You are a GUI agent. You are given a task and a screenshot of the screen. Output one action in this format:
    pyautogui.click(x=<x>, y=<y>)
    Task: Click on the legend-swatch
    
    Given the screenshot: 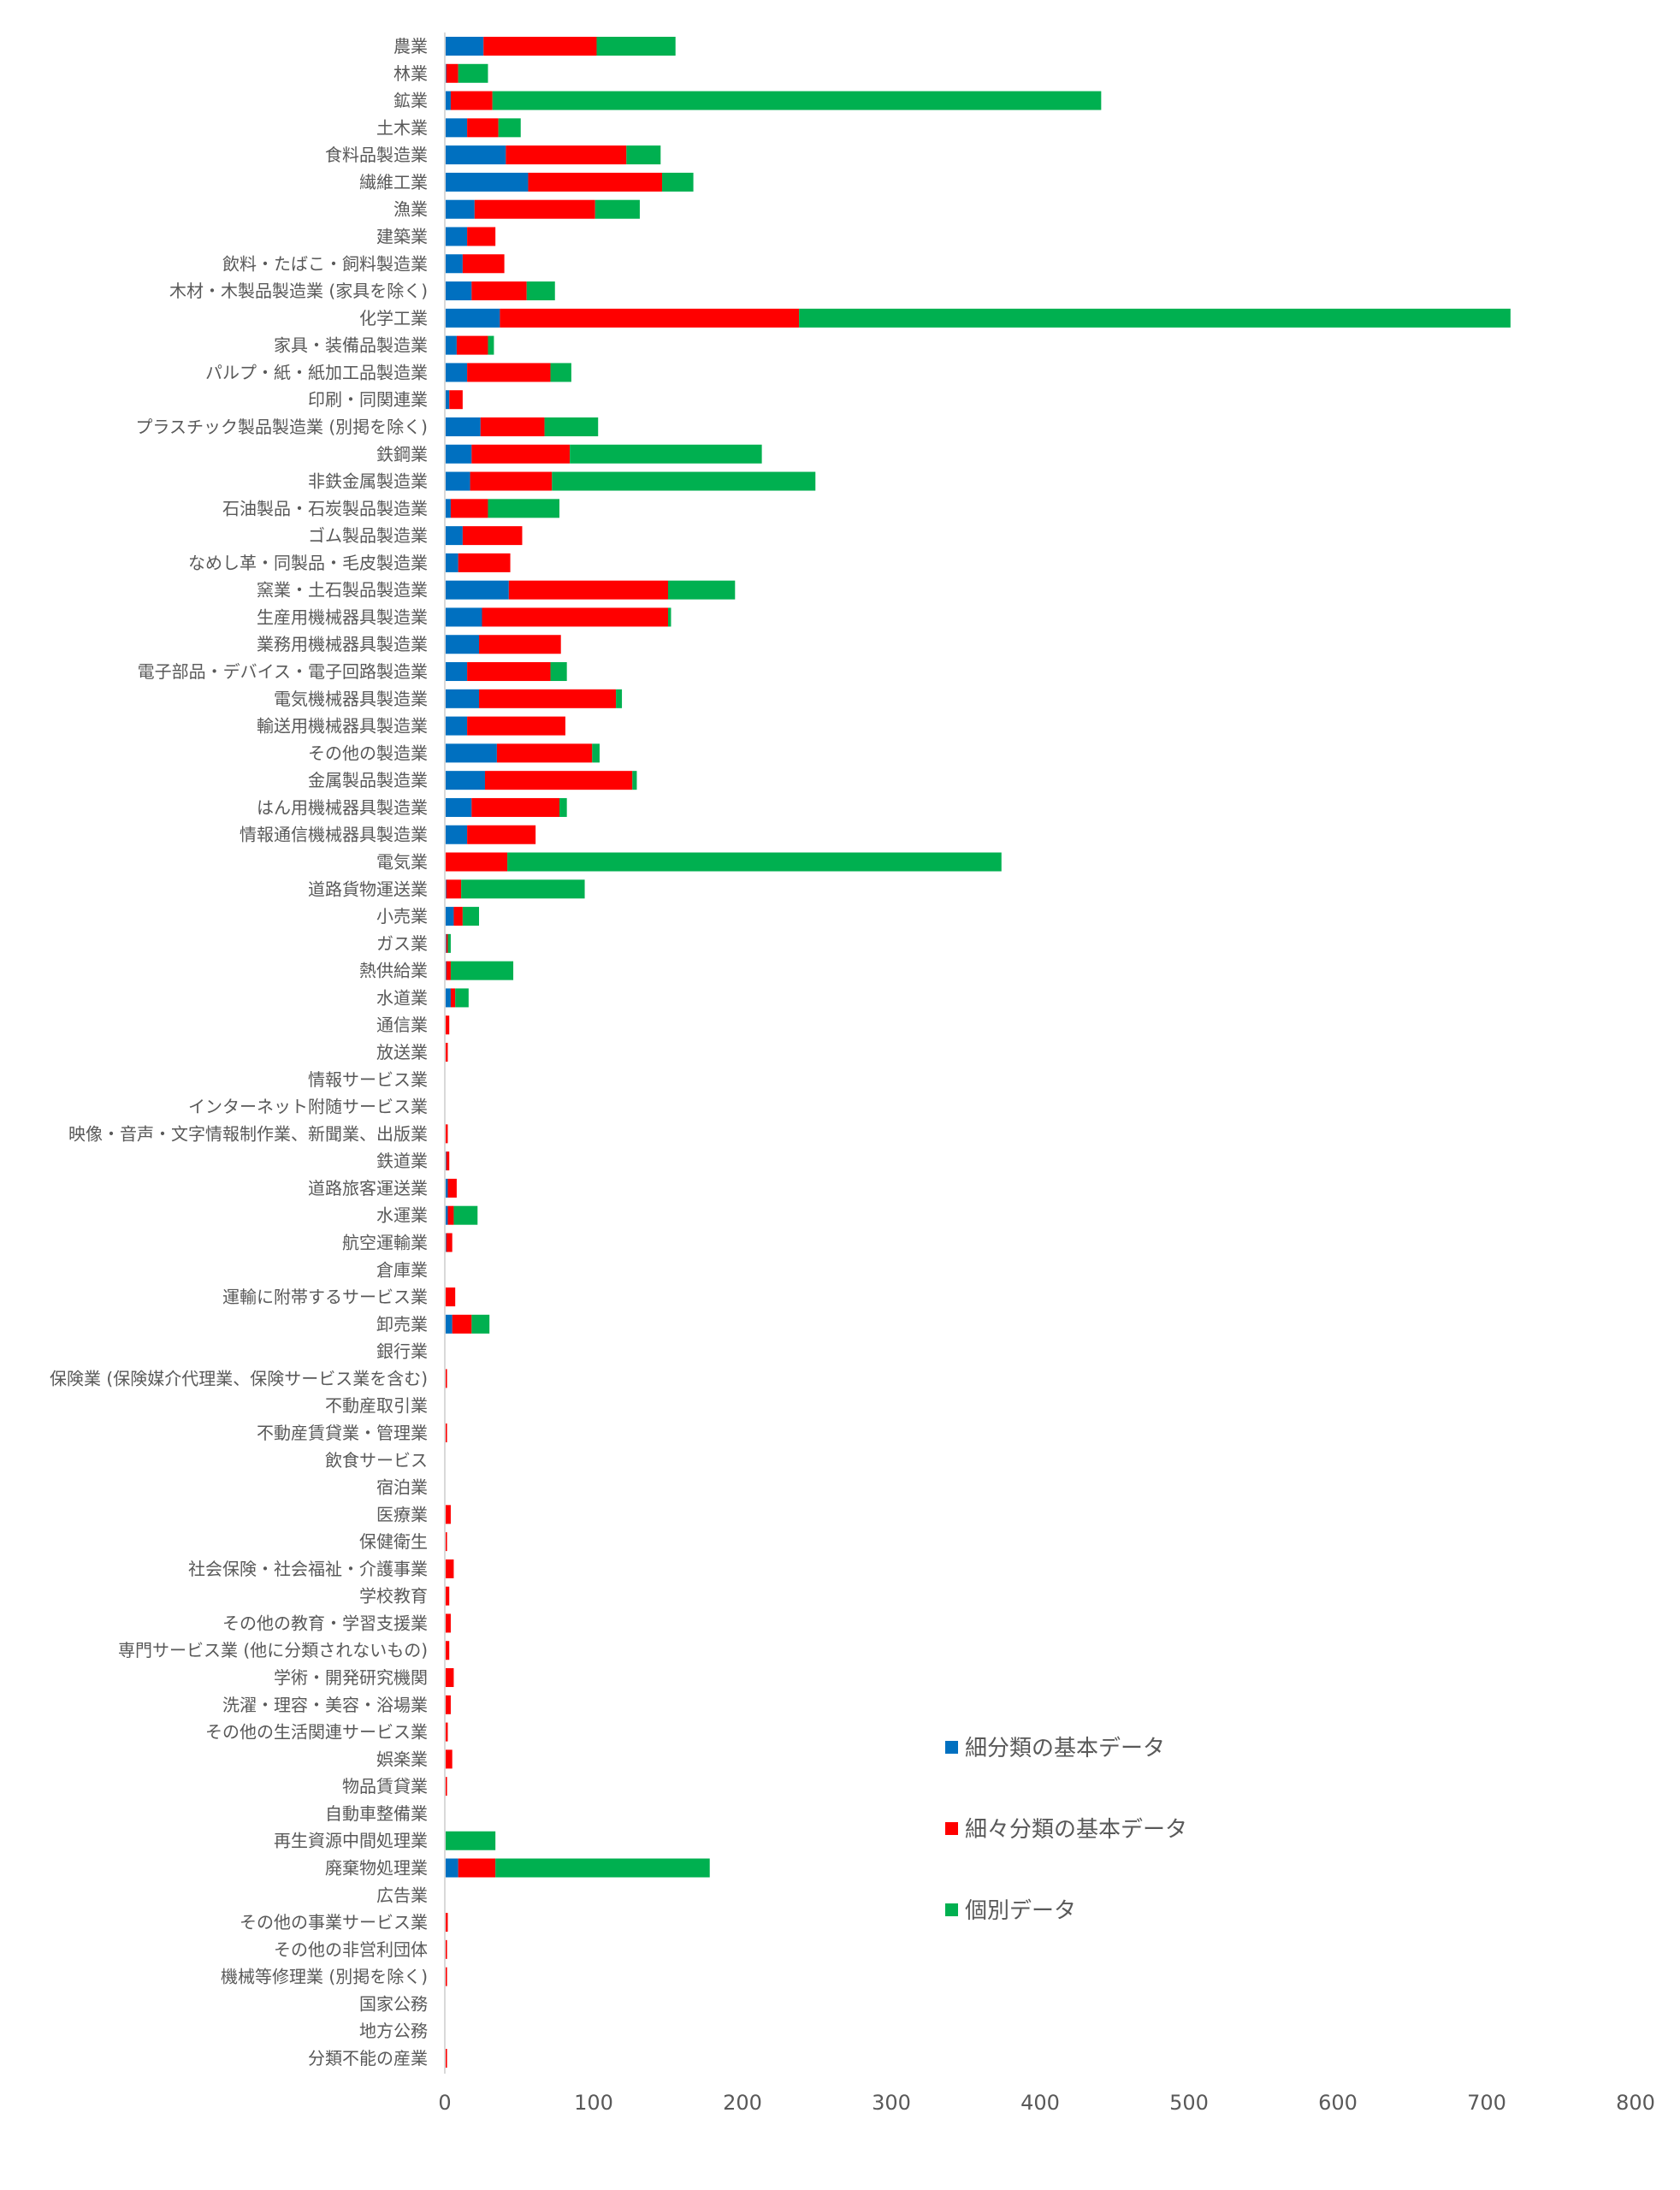 What is the action you would take?
    pyautogui.click(x=952, y=1909)
    